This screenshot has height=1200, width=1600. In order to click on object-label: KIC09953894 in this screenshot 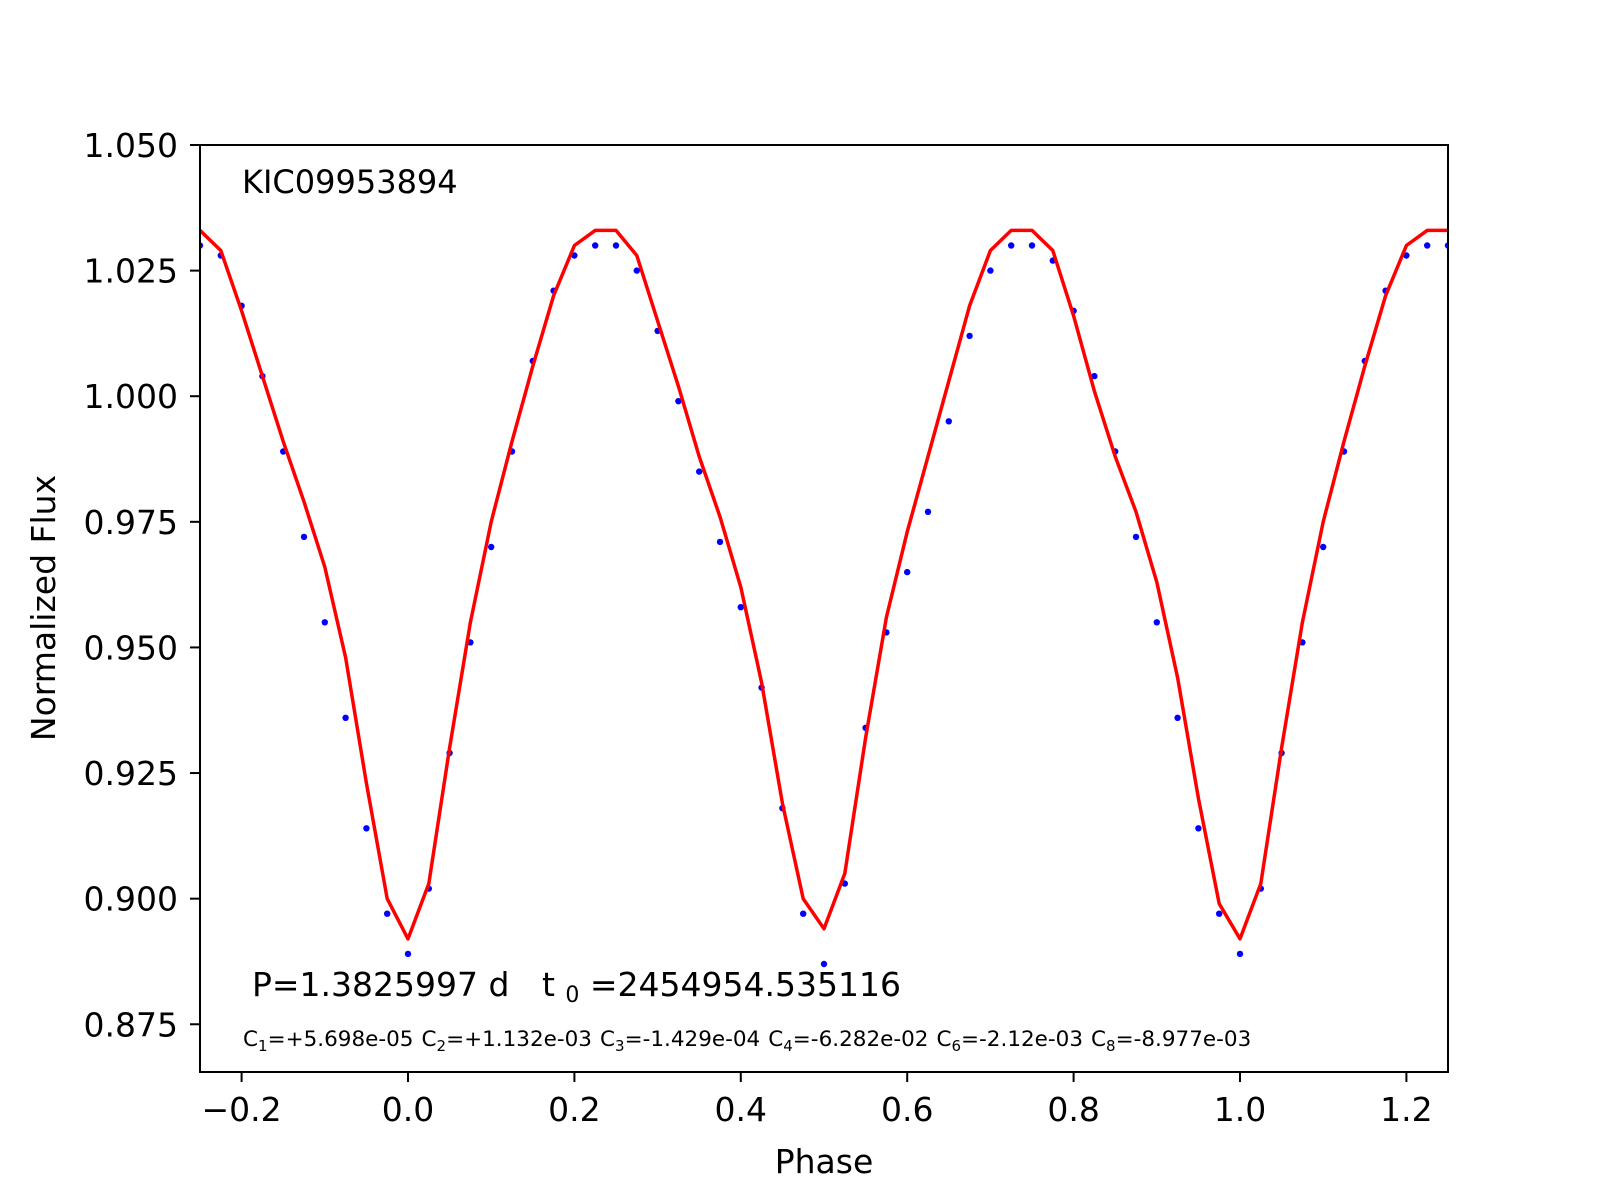, I will do `click(350, 182)`.